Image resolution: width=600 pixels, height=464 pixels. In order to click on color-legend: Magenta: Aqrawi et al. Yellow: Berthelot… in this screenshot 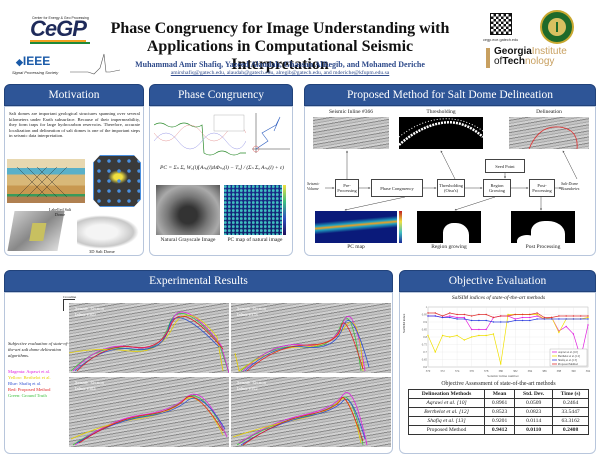, I will do `click(29, 383)`.